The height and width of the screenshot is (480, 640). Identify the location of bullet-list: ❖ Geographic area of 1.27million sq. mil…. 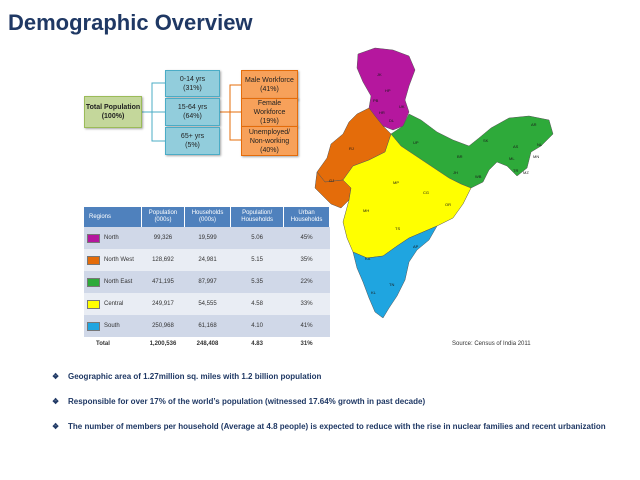
(332, 408).